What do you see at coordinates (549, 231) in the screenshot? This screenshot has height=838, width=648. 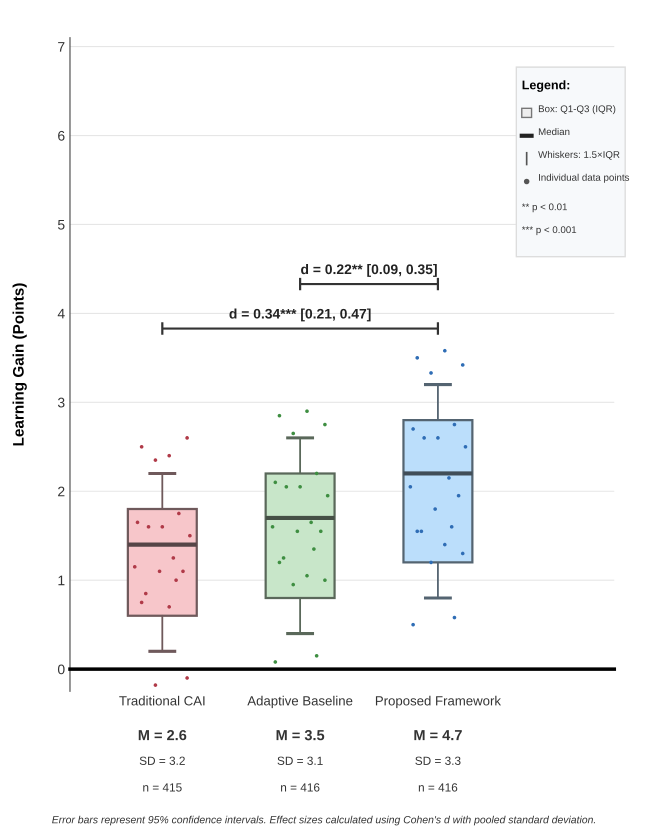 I see `annotation: *** p < 0.001` at bounding box center [549, 231].